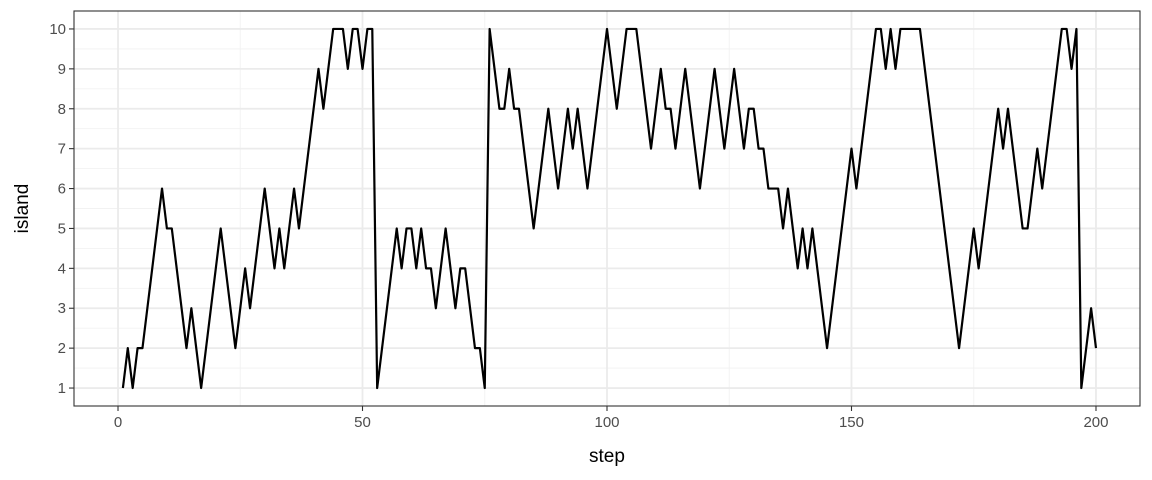 The height and width of the screenshot is (480, 1152). I want to click on x-axis-title: step, so click(607, 456).